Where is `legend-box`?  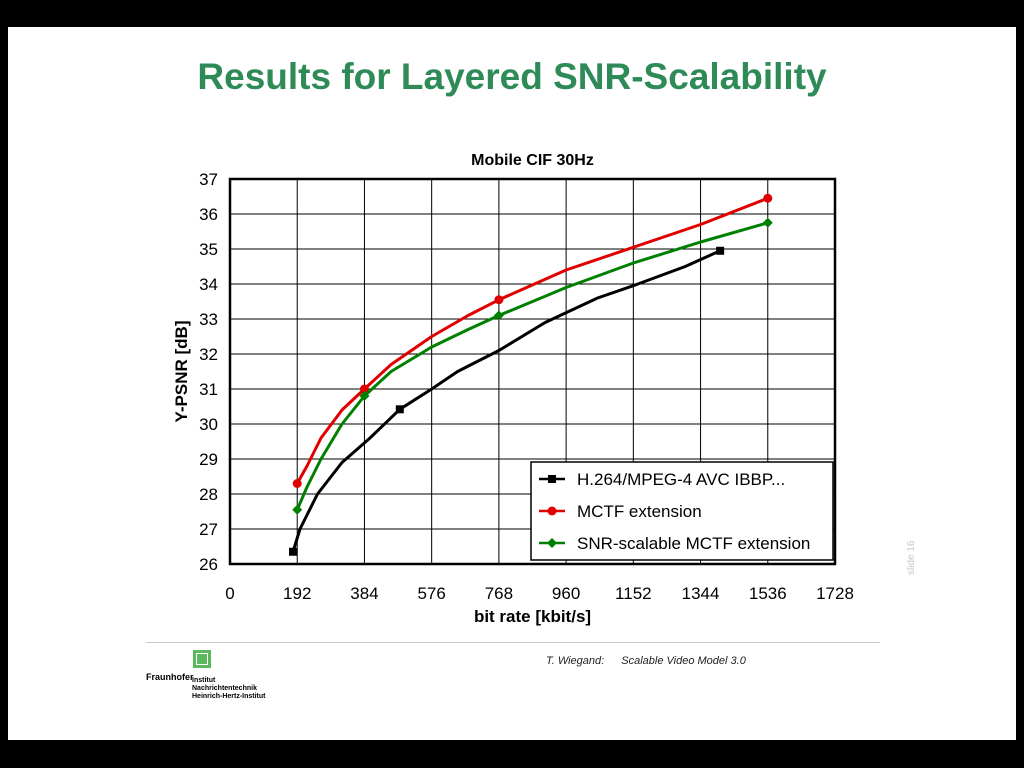
legend-box is located at coordinates (682, 511).